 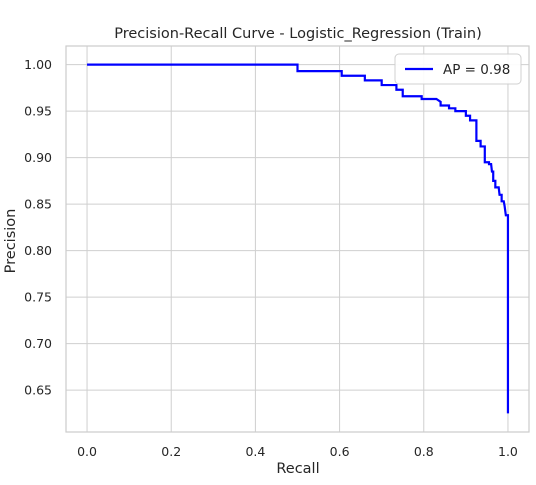 I want to click on y-tick-label: 0.65, so click(x=38, y=390).